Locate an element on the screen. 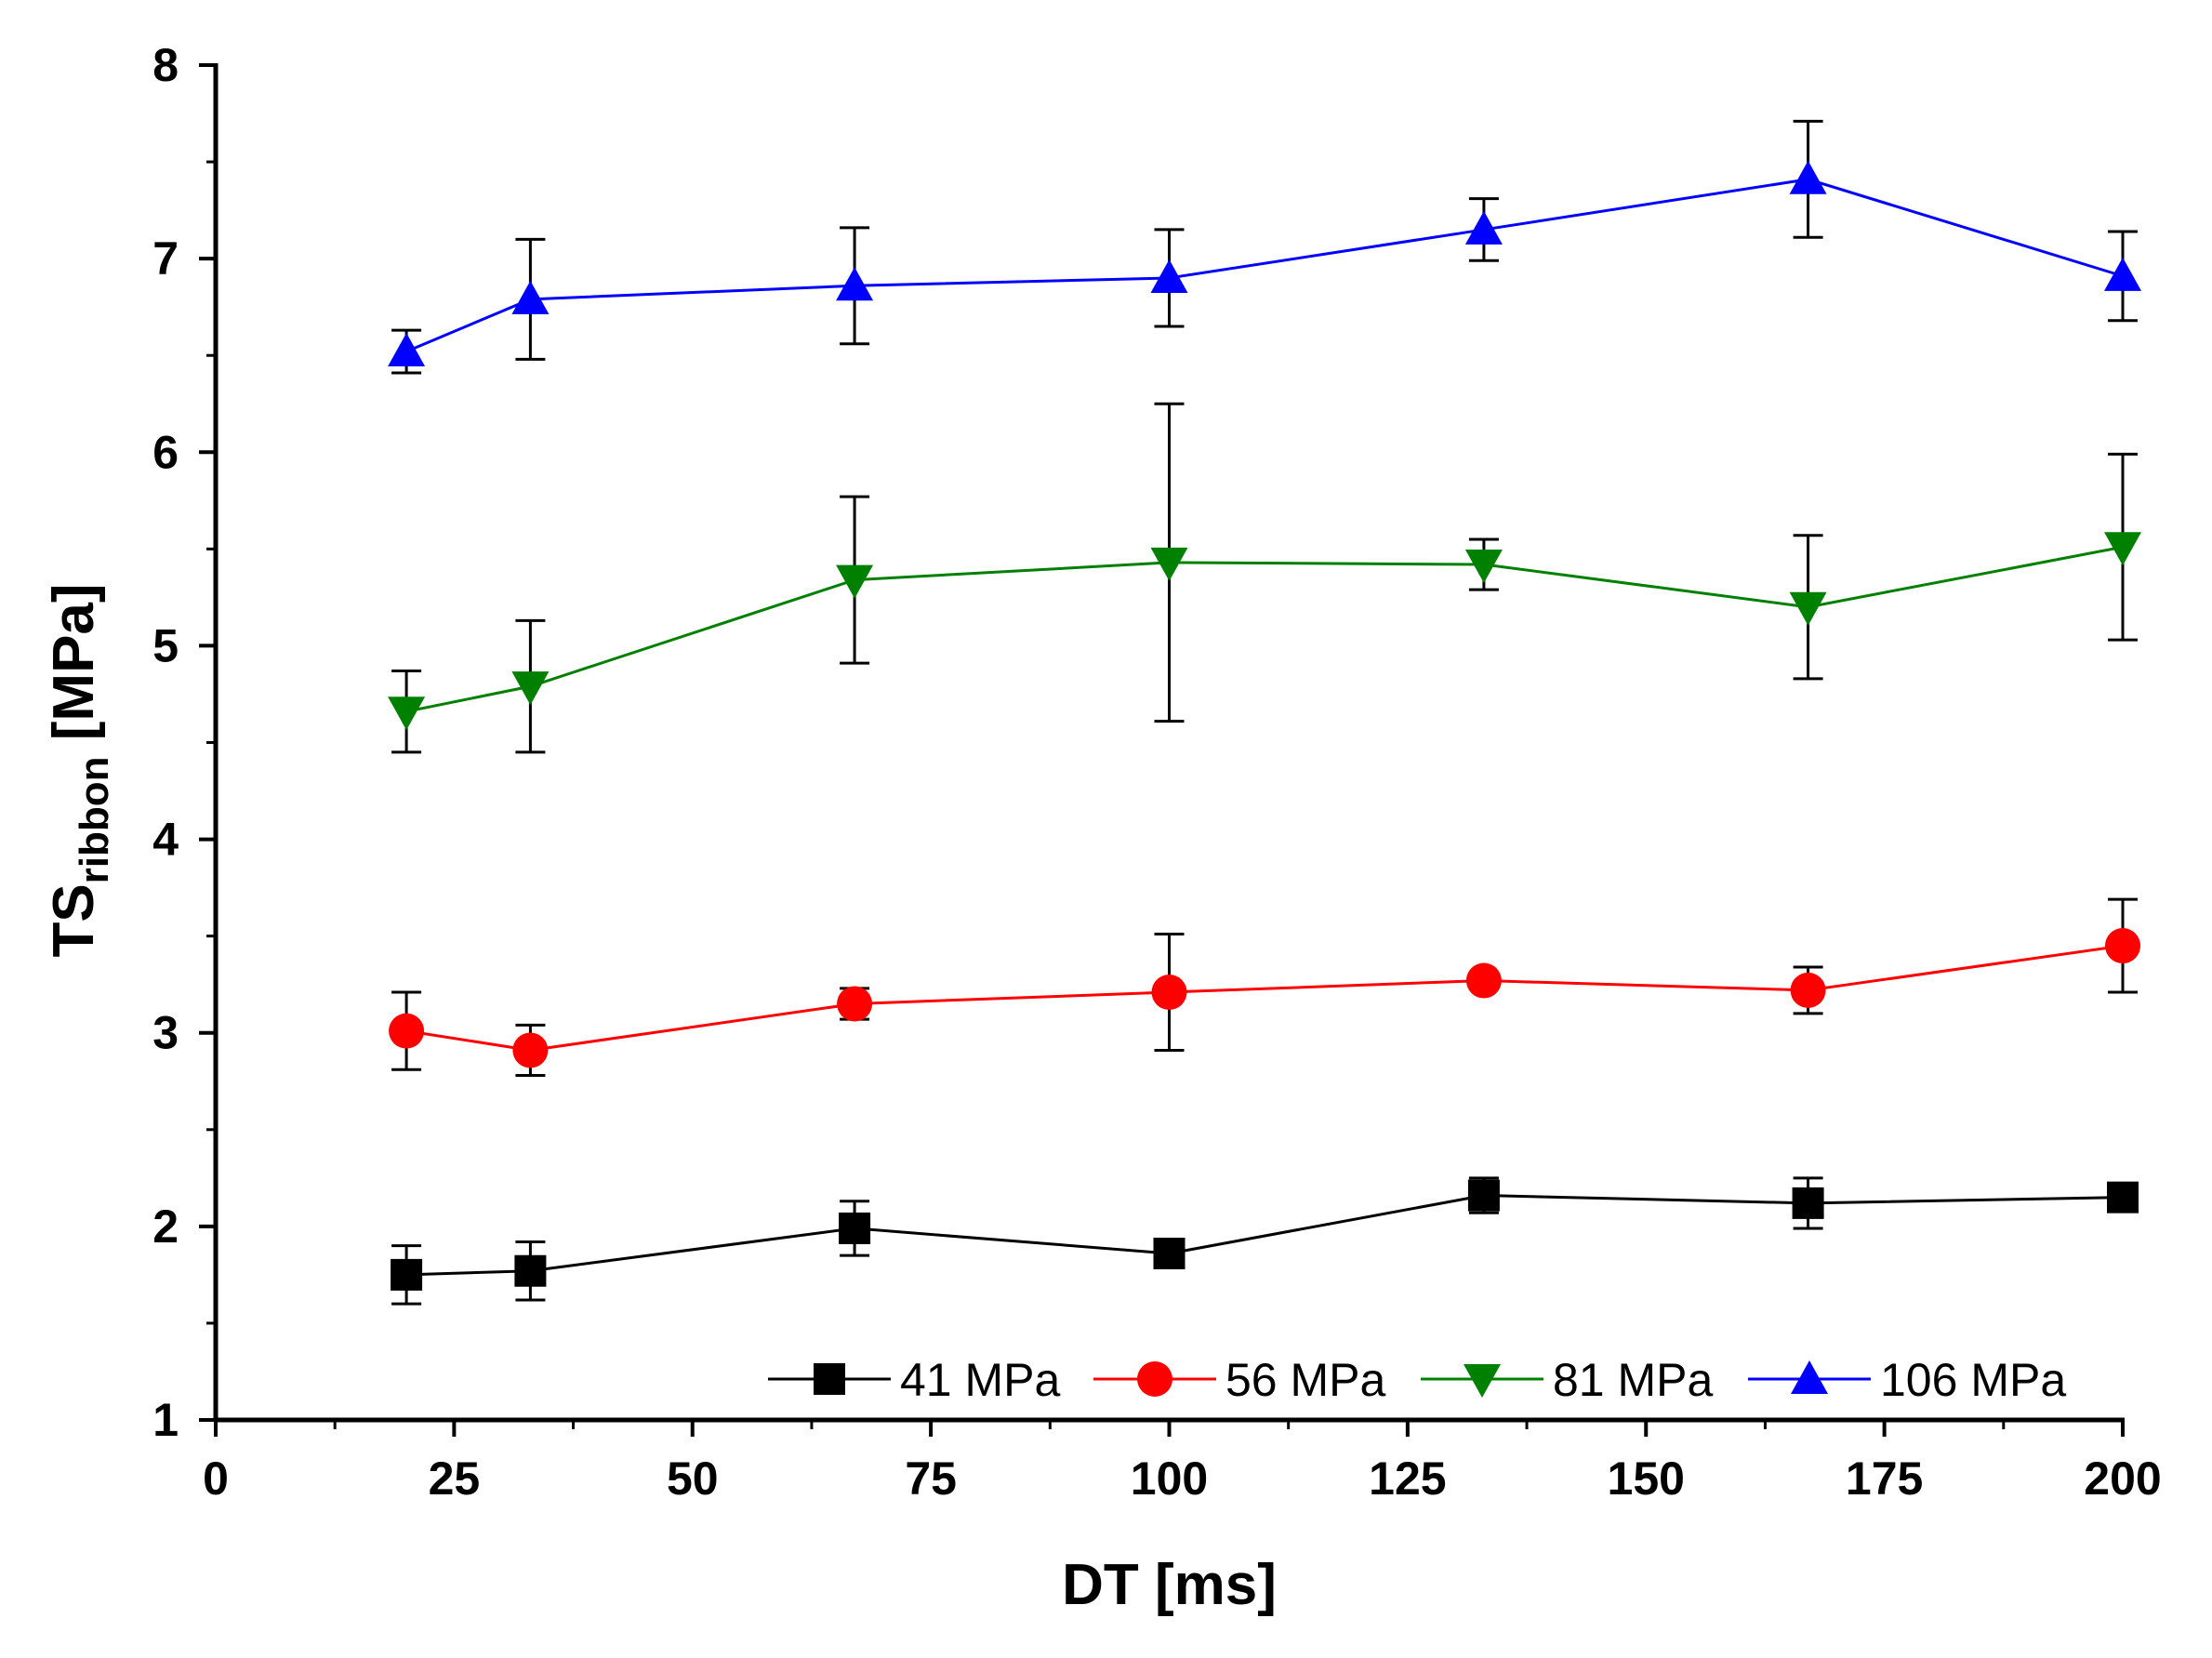 The image size is (2212, 1658). y-tick-label: 7 is located at coordinates (165, 258).